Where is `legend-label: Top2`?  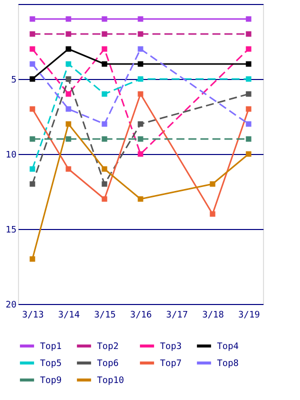 legend-label: Top2 is located at coordinates (108, 347).